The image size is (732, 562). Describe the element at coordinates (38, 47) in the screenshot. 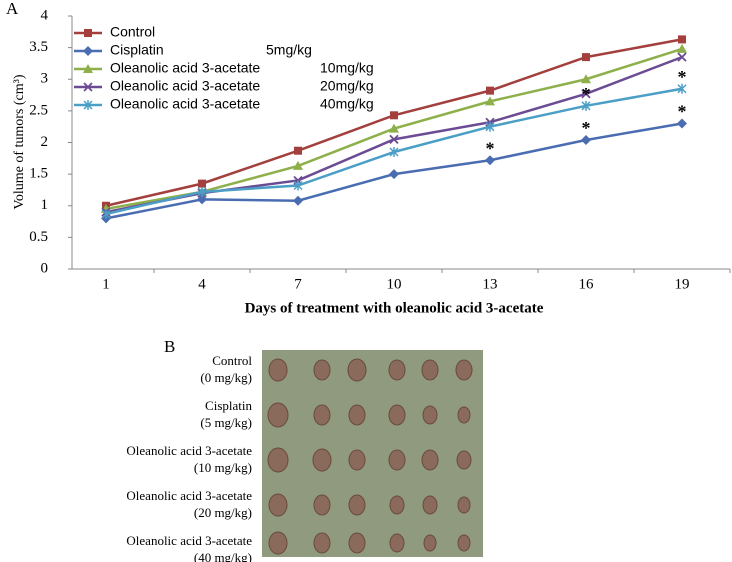

I see `y-tick-label: 3.5` at that location.